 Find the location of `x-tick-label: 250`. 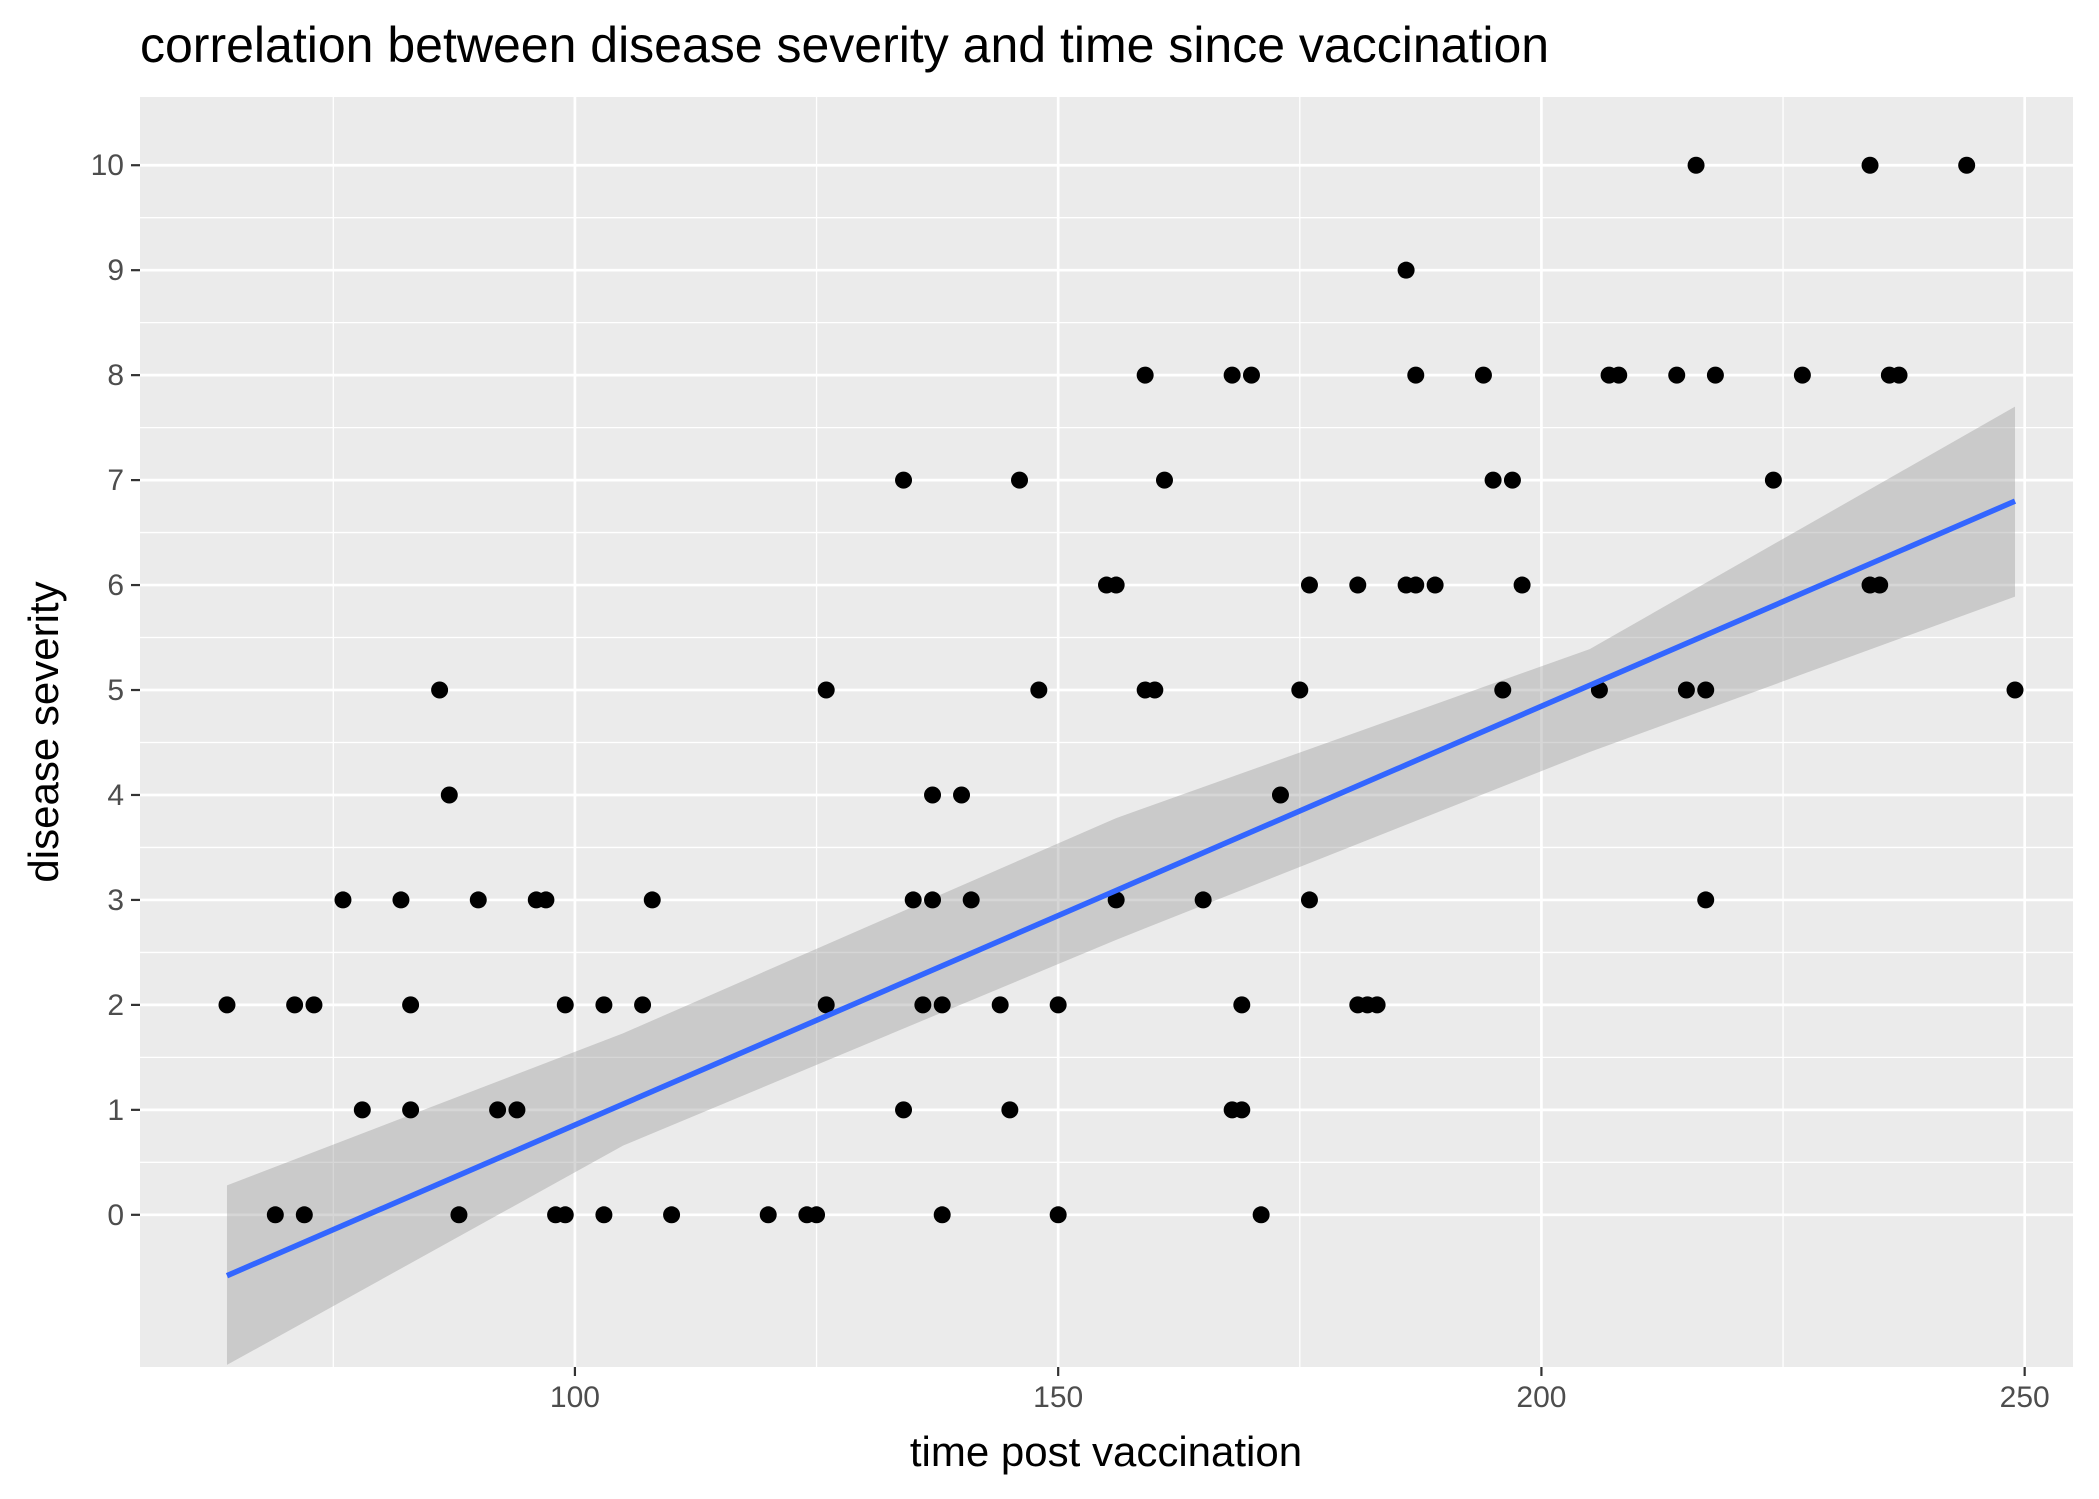

x-tick-label: 250 is located at coordinates (2025, 1397).